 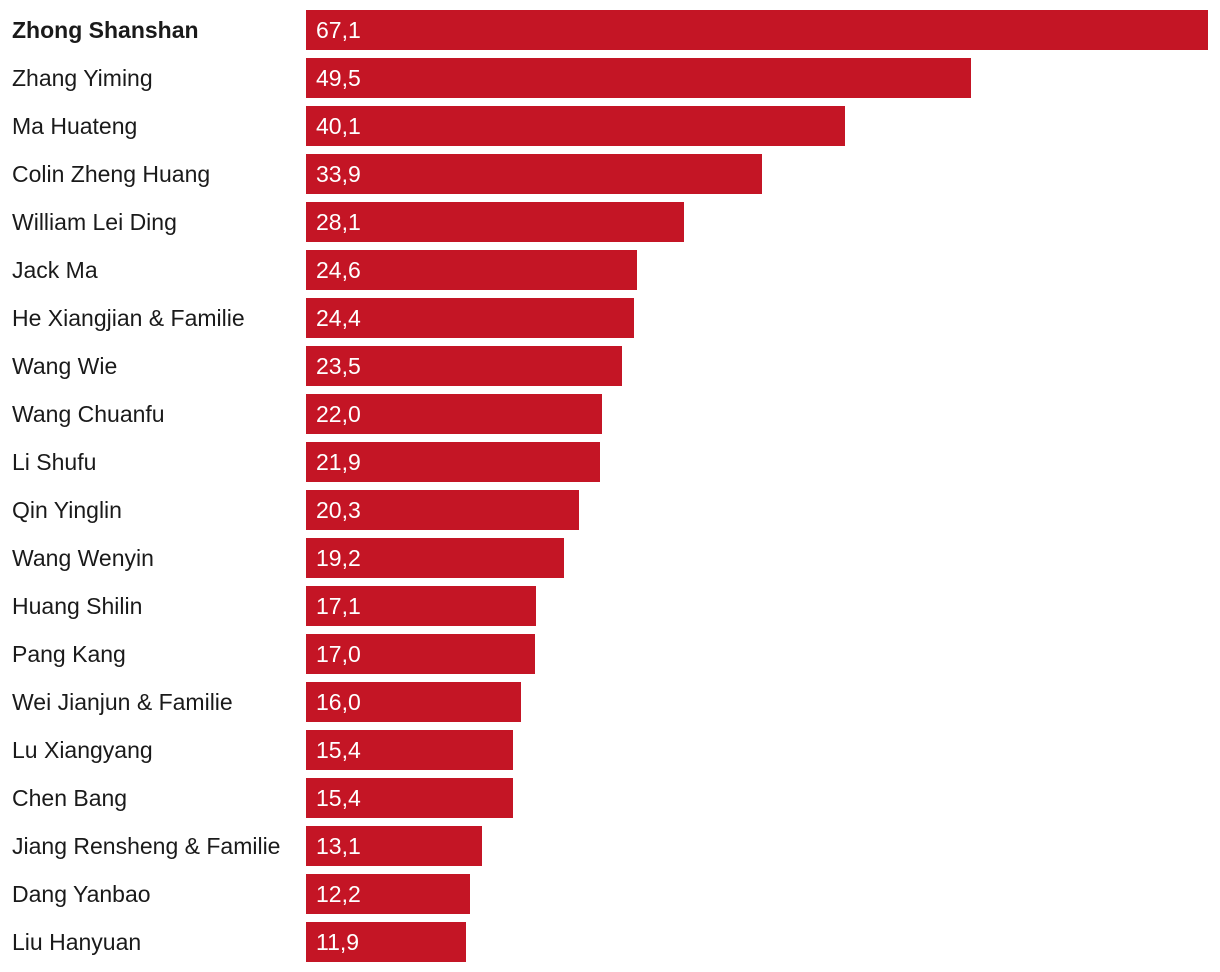 What do you see at coordinates (74, 126) in the screenshot?
I see `category-label: Ma Huateng` at bounding box center [74, 126].